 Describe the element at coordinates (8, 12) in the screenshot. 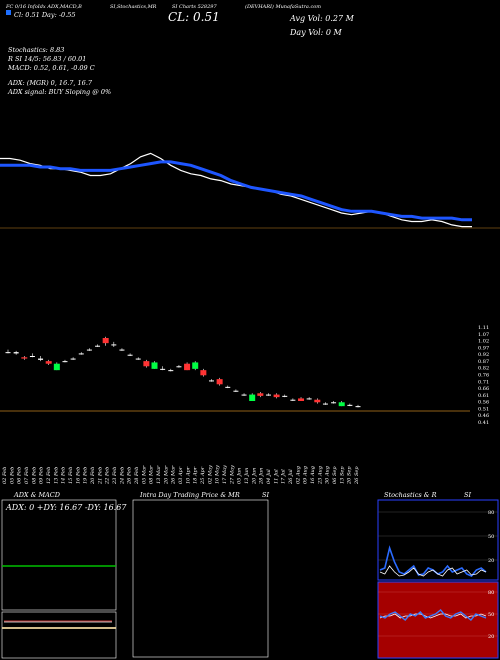

I see `legend-marker` at that location.